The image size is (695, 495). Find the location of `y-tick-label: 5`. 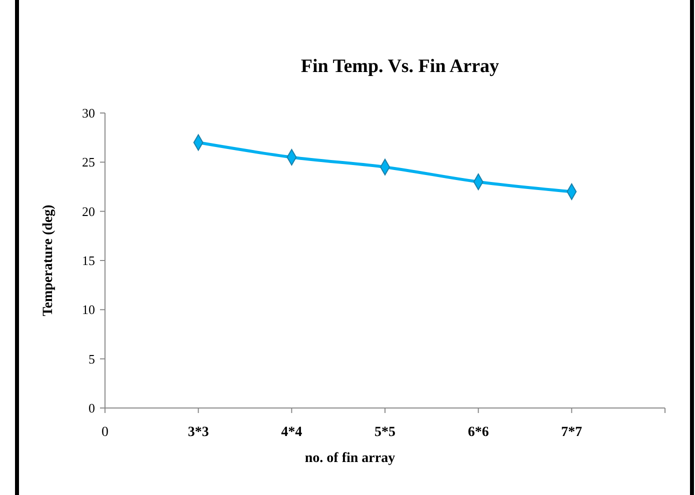

y-tick-label: 5 is located at coordinates (91, 358).